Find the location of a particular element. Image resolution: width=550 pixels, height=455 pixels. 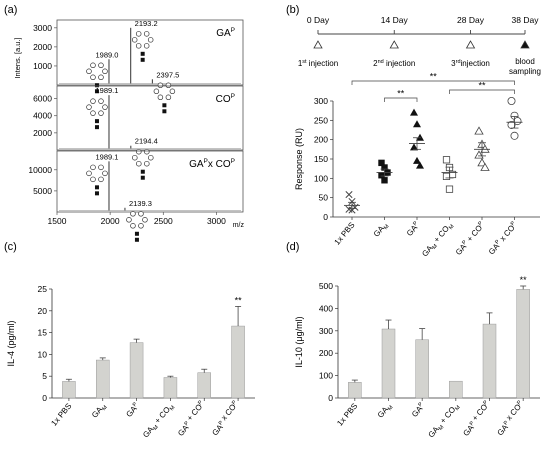

timeline-day-label: 28 Day is located at coordinates (471, 20).